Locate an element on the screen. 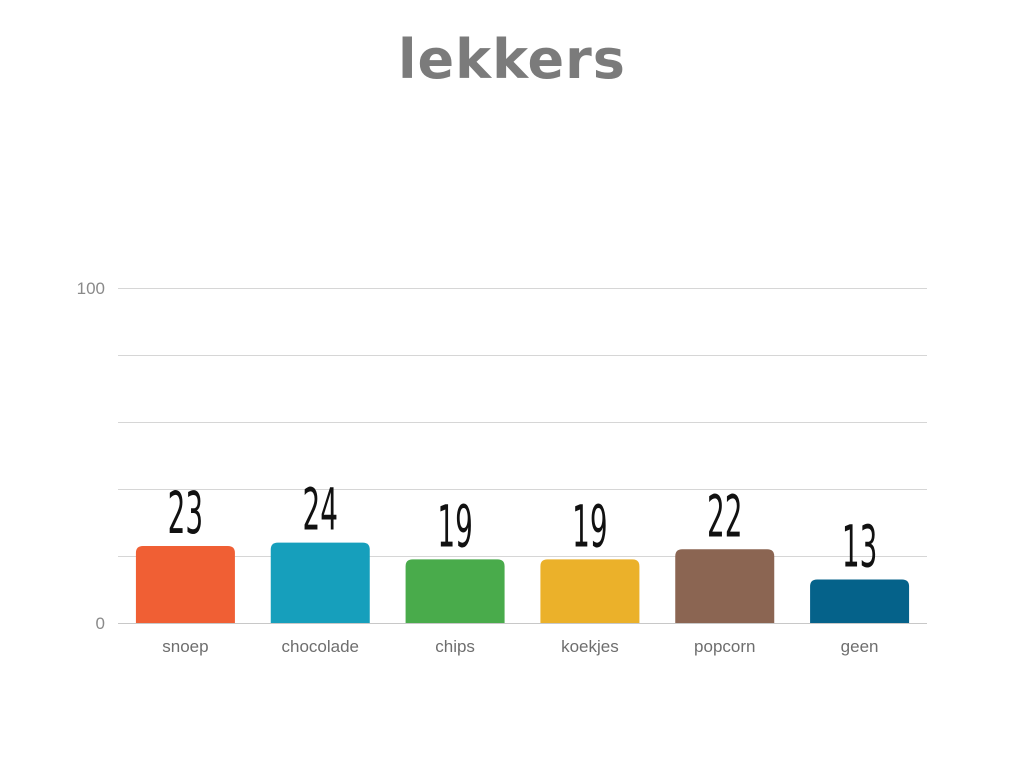 The width and height of the screenshot is (1024, 768). bar-chocolade is located at coordinates (320, 582).